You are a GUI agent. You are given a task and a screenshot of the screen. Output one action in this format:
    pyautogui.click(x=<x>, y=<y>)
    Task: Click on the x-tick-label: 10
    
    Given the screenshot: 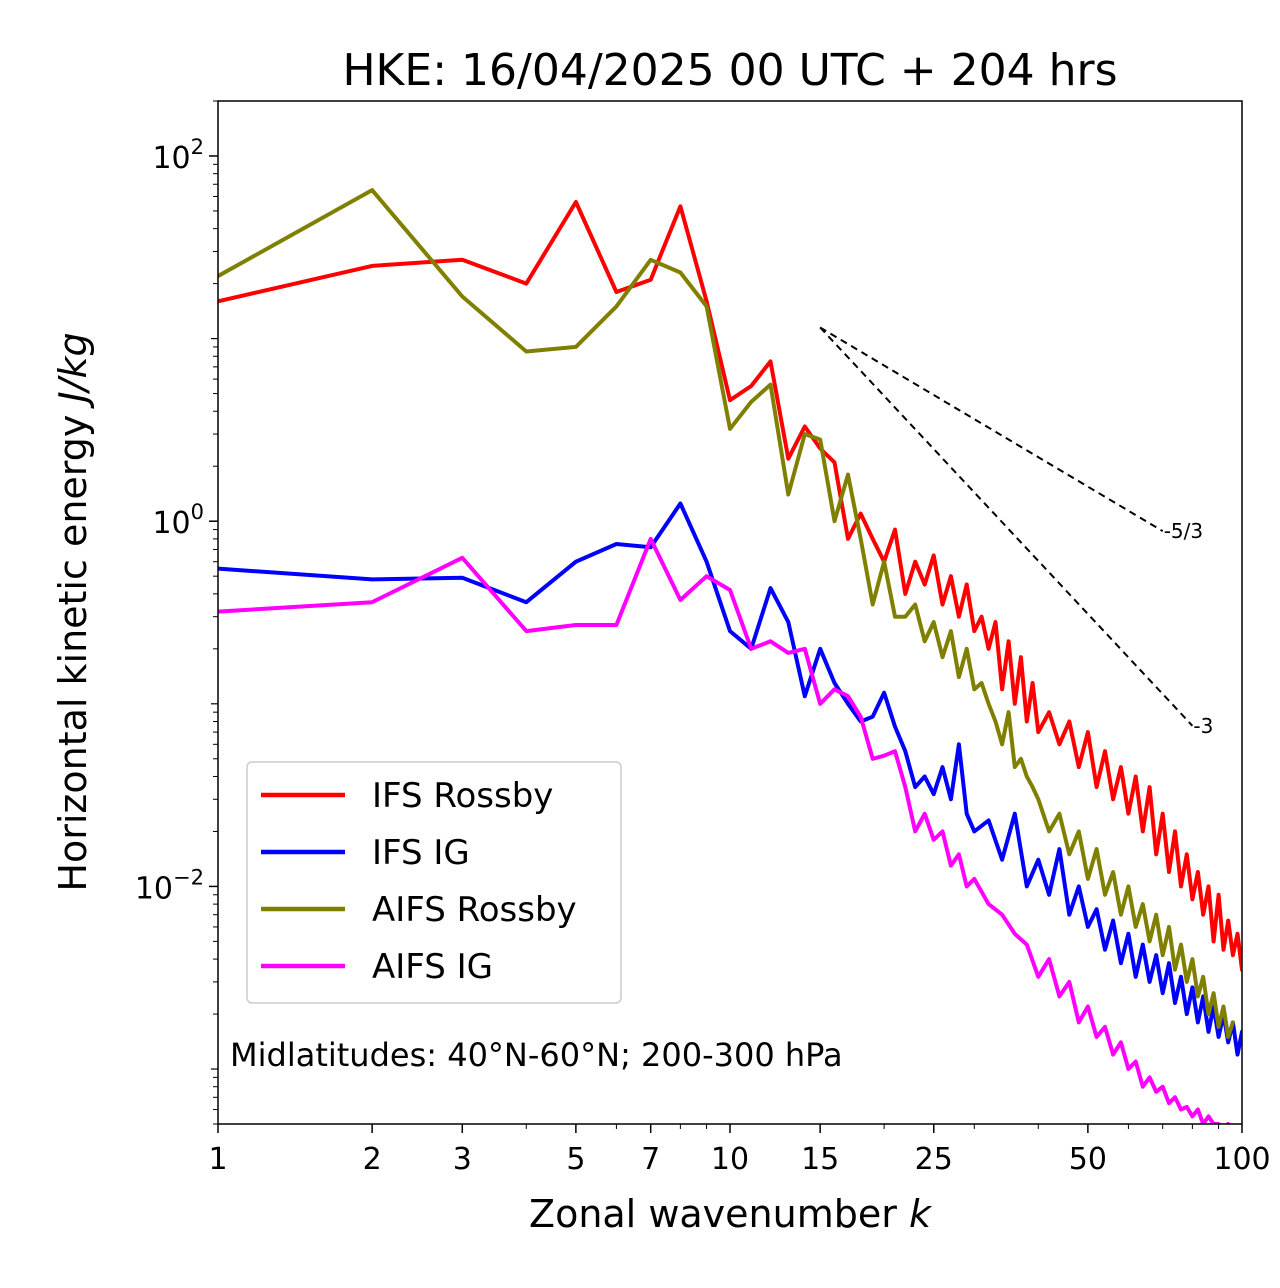 What is the action you would take?
    pyautogui.click(x=730, y=1159)
    